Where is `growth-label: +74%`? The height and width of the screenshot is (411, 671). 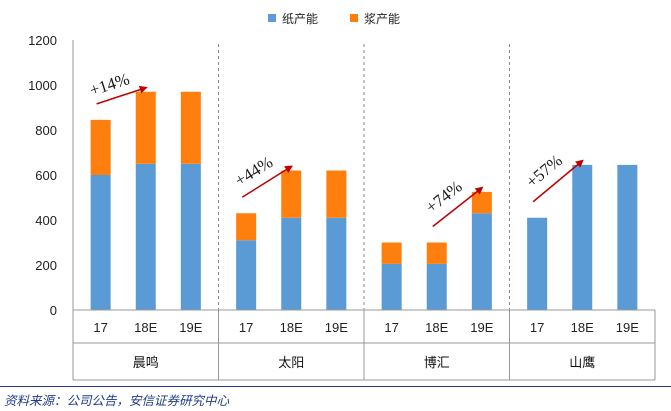
growth-label: +74% is located at coordinates (444, 197).